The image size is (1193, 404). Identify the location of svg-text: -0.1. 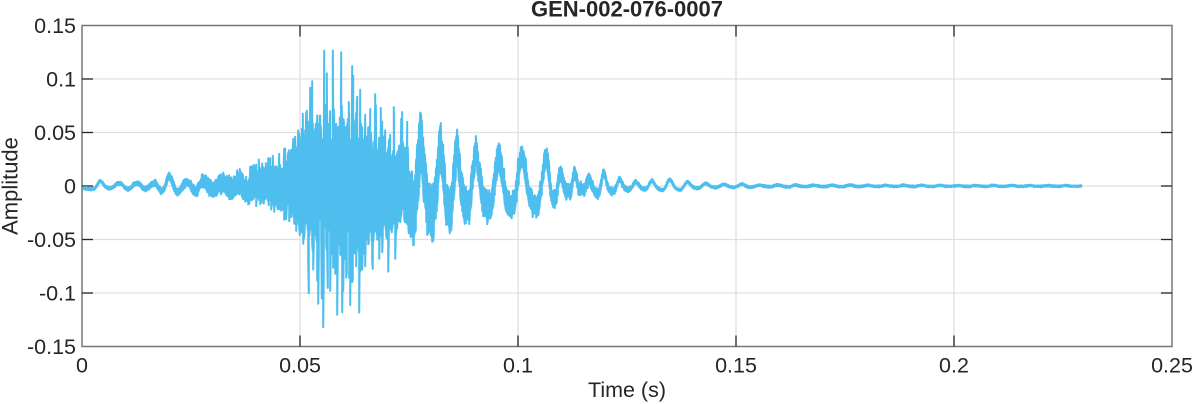
(57, 294).